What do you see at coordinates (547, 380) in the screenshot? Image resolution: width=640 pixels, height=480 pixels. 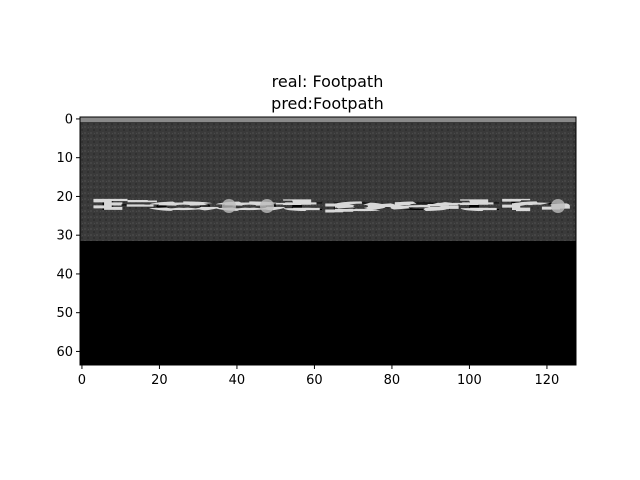 I see `x-tick-label: 120` at bounding box center [547, 380].